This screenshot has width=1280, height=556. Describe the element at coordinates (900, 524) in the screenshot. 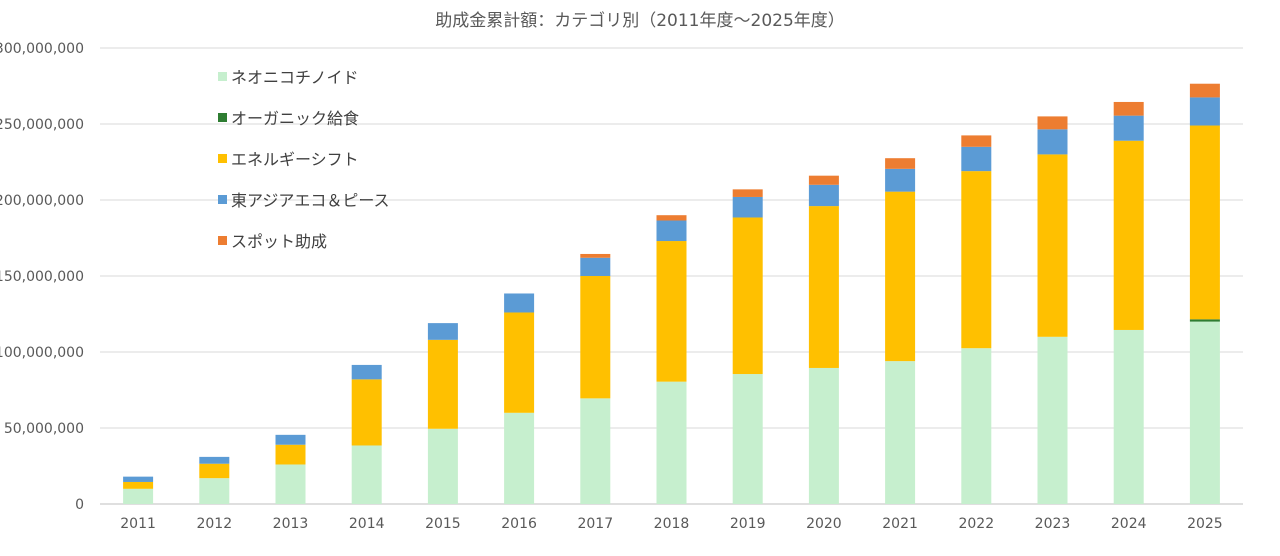

I see `x-tick-label: 2021` at that location.